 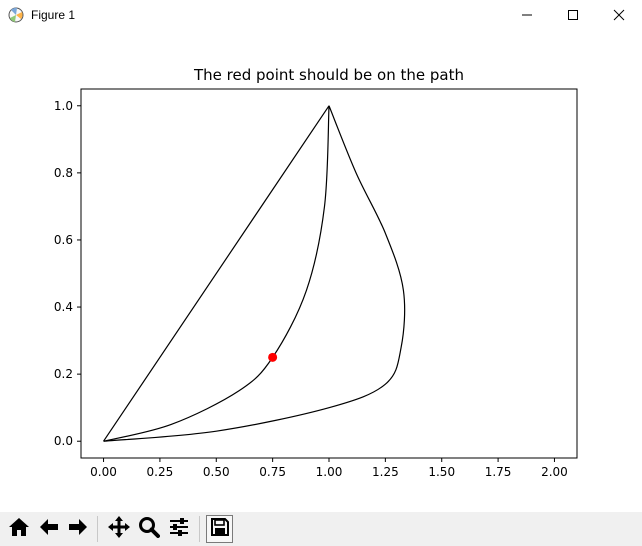 I want to click on x-tick-label: 0.50, so click(x=216, y=472).